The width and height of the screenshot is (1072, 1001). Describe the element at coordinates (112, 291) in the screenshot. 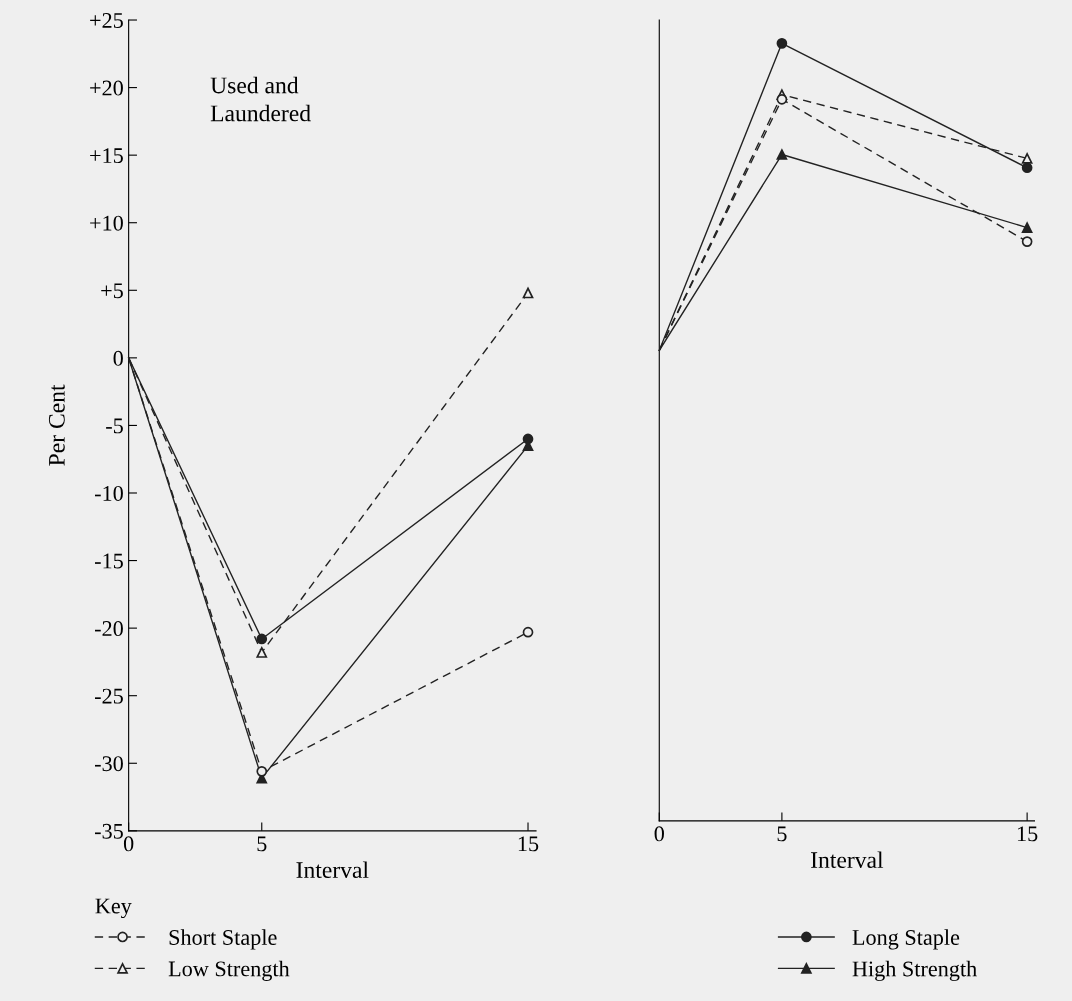

I see `y-tick-label: +5` at that location.